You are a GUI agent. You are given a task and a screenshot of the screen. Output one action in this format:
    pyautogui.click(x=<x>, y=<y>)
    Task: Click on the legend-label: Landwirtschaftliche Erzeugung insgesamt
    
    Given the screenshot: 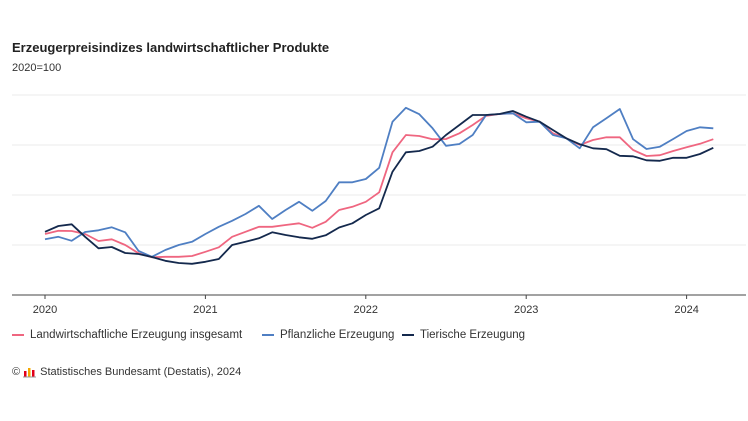 What is the action you would take?
    pyautogui.click(x=136, y=335)
    